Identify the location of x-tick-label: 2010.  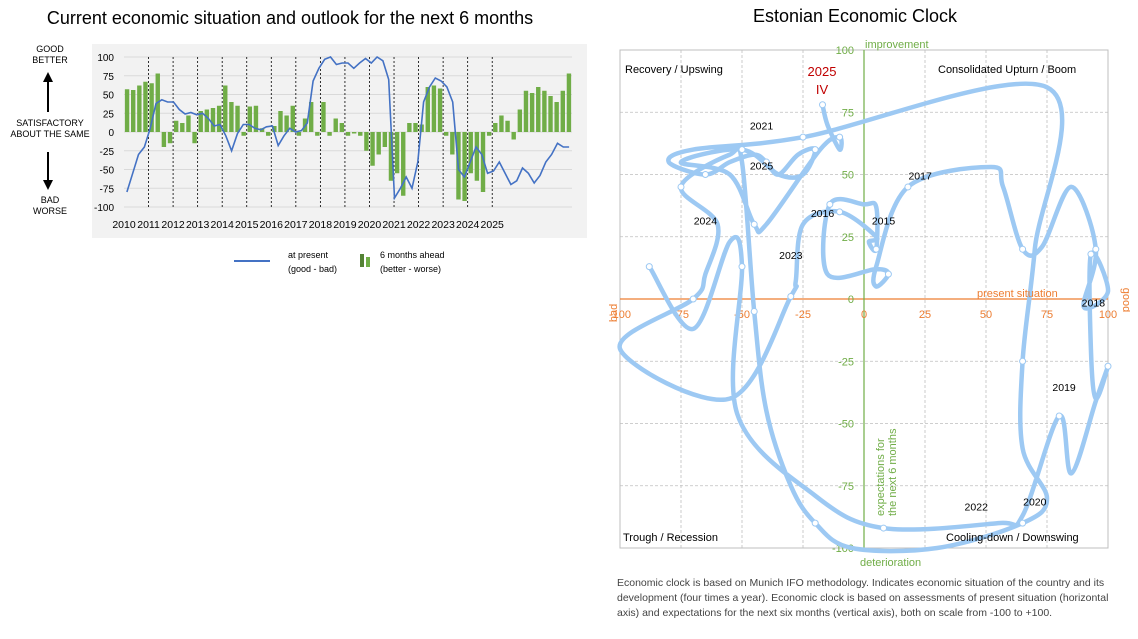
(124, 225).